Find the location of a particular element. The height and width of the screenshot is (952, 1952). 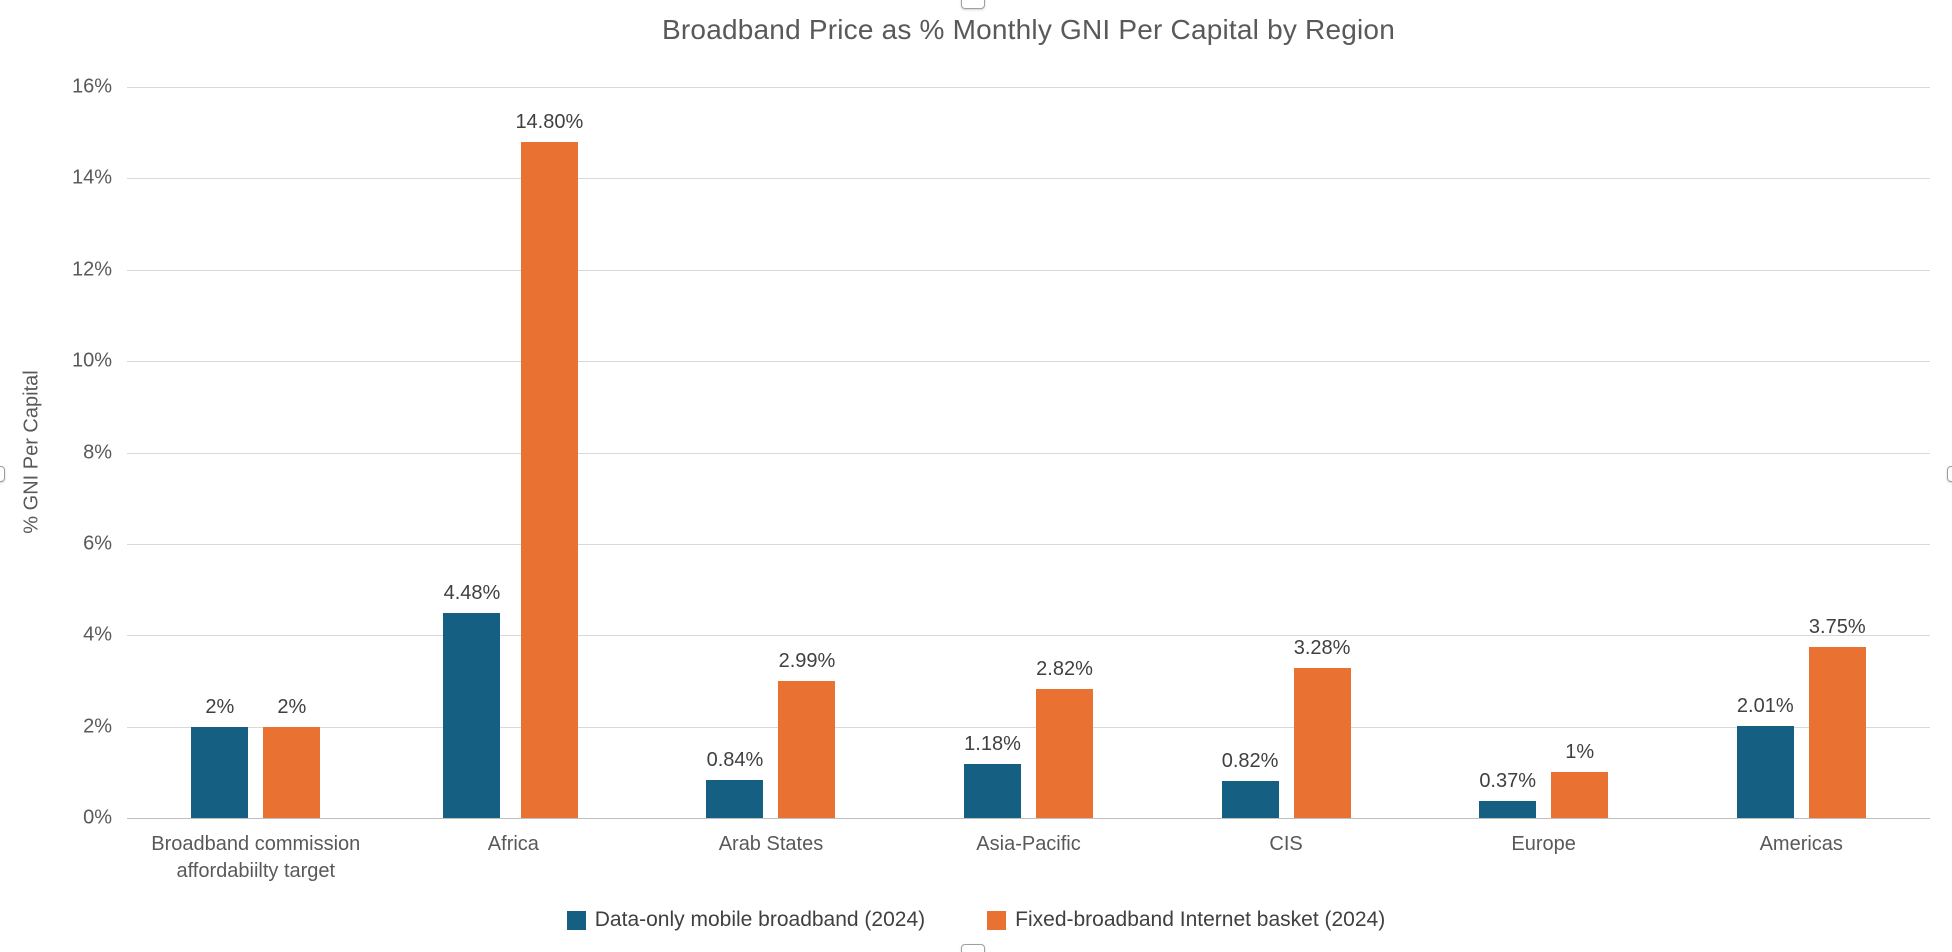

bar-group: 0.84% 2.99% is located at coordinates (771, 452).